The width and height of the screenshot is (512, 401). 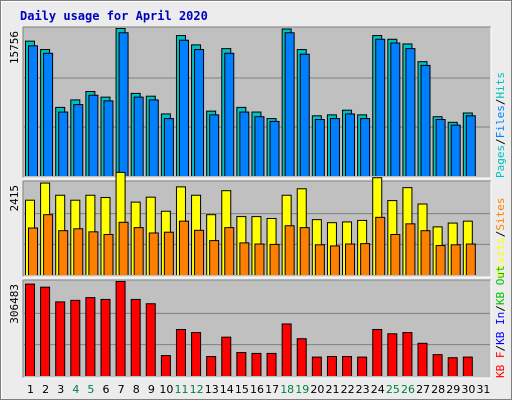 What do you see at coordinates (500, 257) in the screenshot?
I see `legend-entry: Visits` at bounding box center [500, 257].